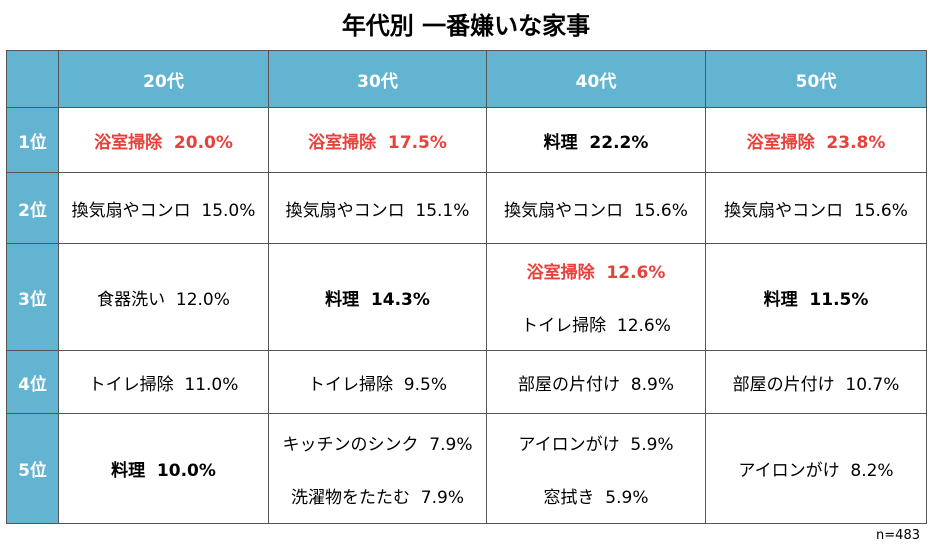  I want to click on table-cell: 食器洗い 12.0%, so click(163, 297).